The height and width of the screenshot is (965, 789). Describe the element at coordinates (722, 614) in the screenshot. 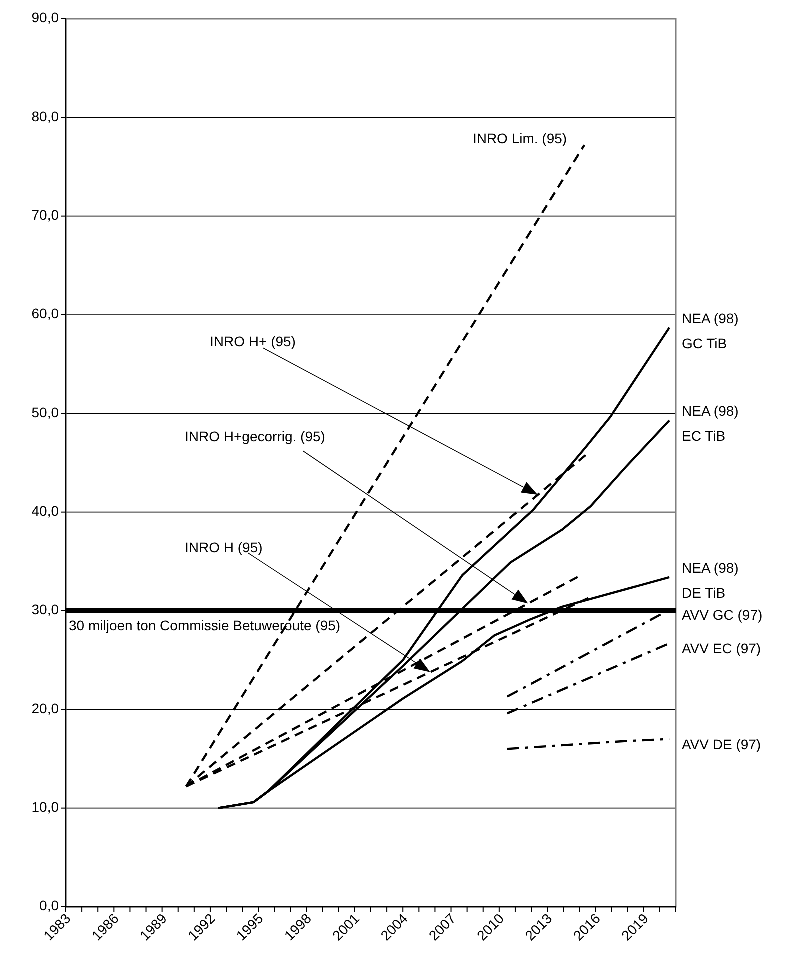

I see `series-label: AVV GC (97)` at that location.